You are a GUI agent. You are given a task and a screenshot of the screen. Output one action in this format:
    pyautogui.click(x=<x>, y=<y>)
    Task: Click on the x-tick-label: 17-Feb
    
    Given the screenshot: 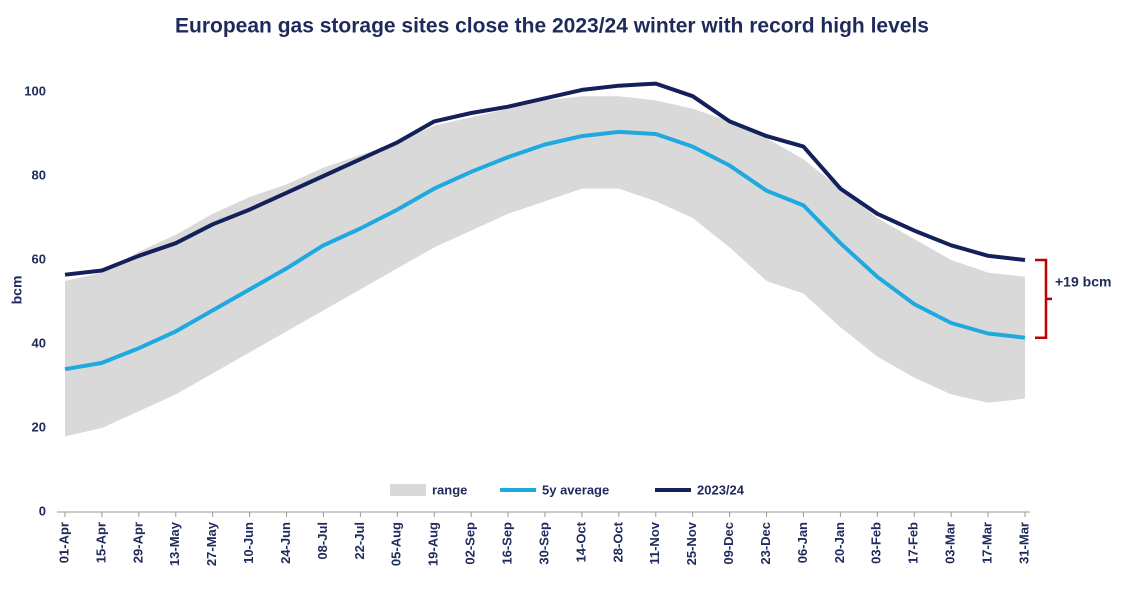 What is the action you would take?
    pyautogui.click(x=913, y=543)
    